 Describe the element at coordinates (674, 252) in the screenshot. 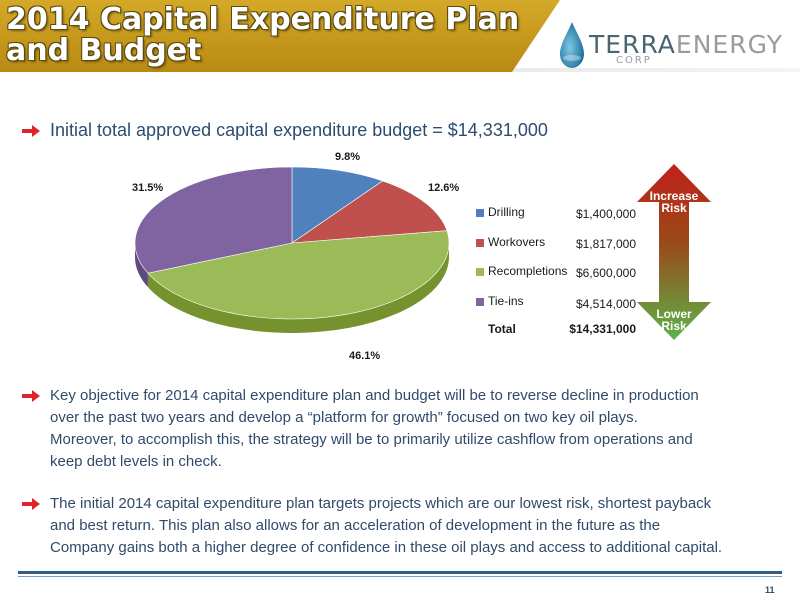

I see `risk-double-arrow-icon` at that location.